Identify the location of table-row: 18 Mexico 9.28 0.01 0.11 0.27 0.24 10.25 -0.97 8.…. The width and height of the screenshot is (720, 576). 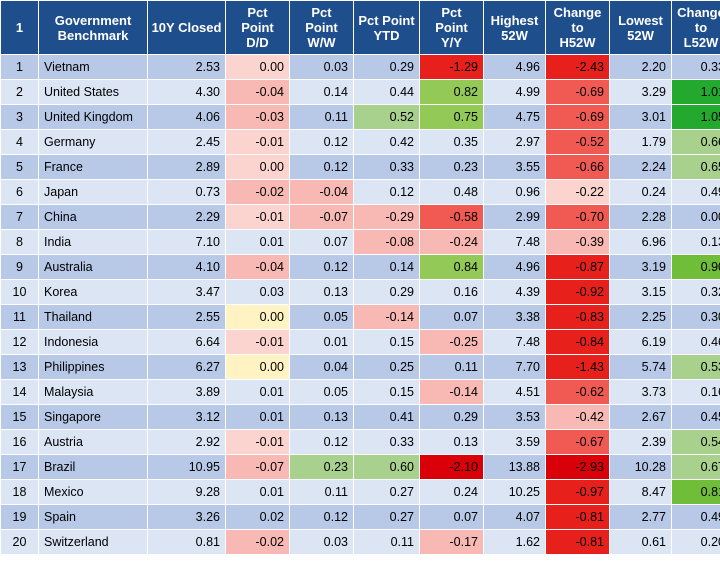
(360, 492).